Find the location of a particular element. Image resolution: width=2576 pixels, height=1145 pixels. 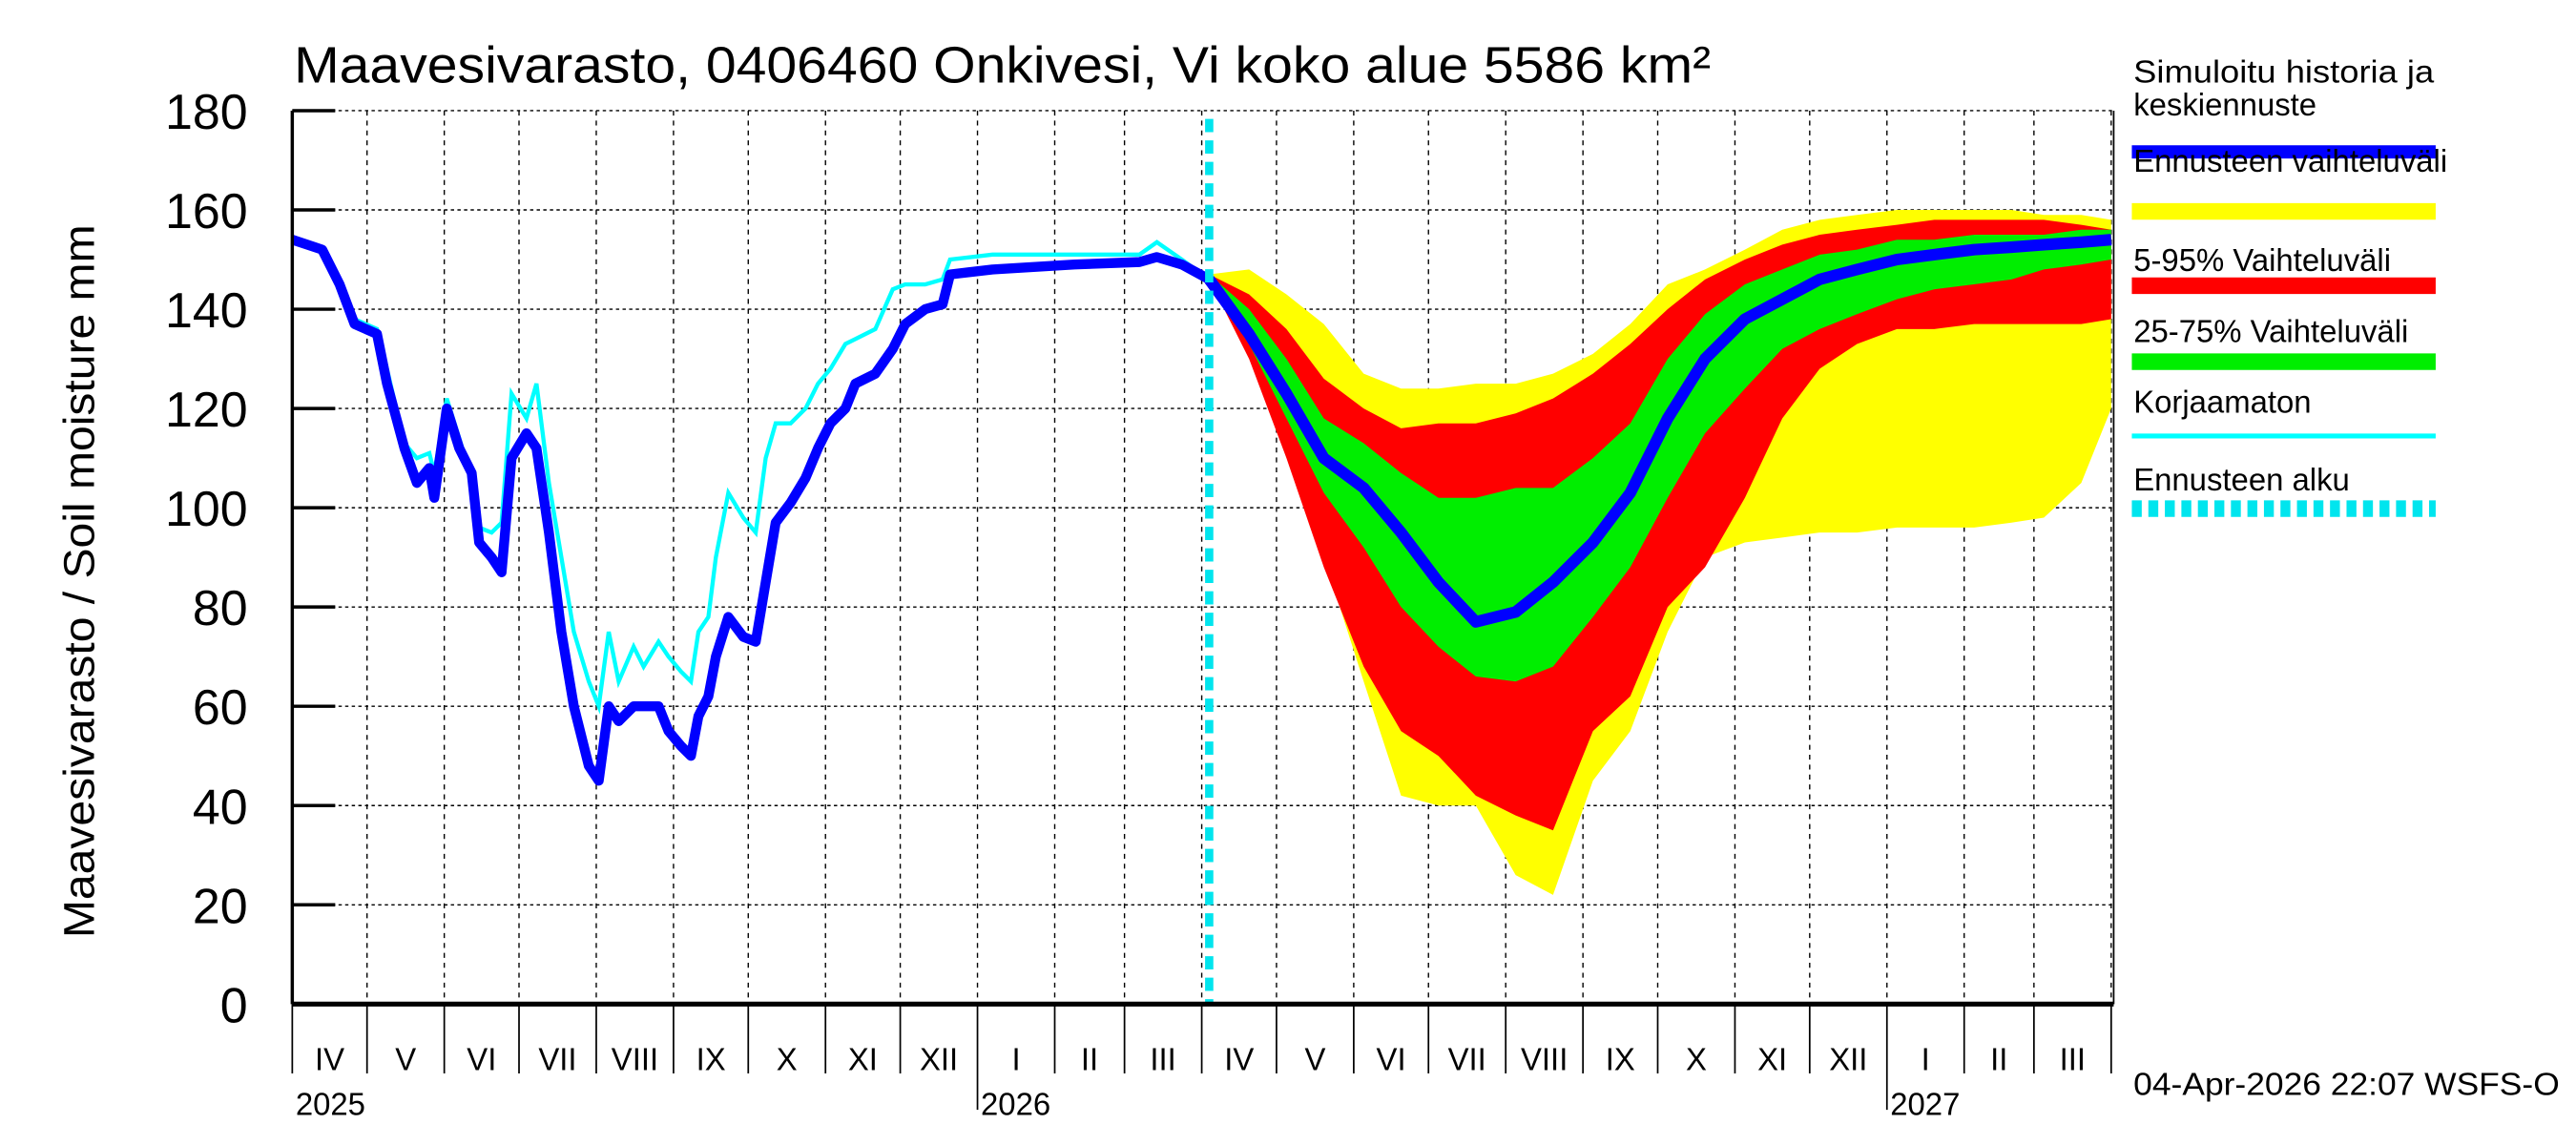

y-tick-label: 0 is located at coordinates (234, 1005).